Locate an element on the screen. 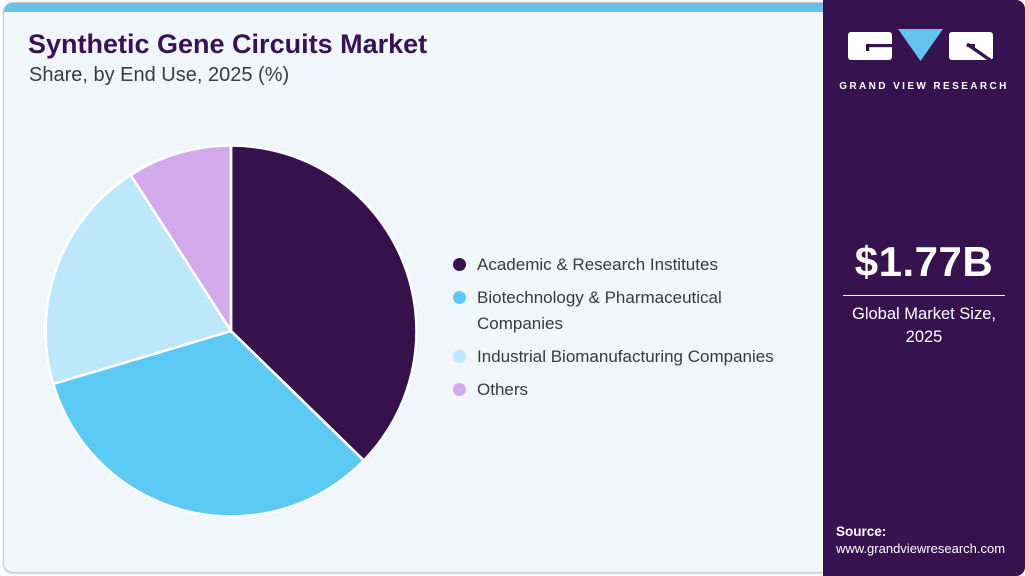 This screenshot has height=576, width=1025. market-size-block: $1.77B Global Market Size, 2025 is located at coordinates (924, 293).